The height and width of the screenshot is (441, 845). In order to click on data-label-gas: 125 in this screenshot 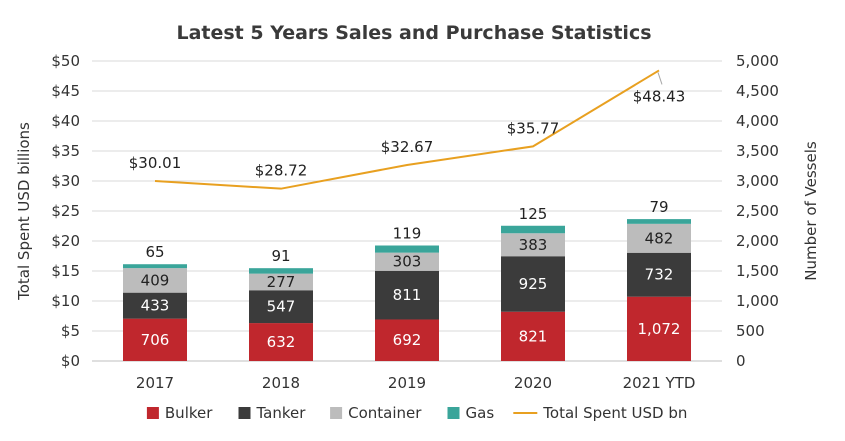, I will do `click(533, 214)`.